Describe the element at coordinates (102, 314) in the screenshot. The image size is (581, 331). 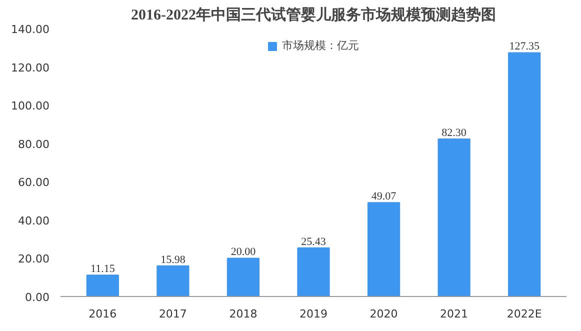
I see `x-tick-label: 2016` at that location.